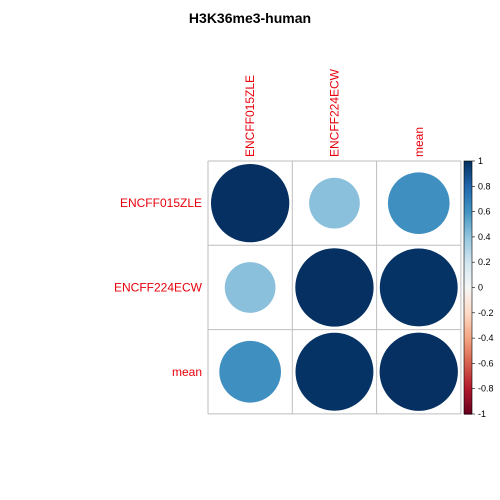 The height and width of the screenshot is (500, 500). What do you see at coordinates (187, 372) in the screenshot?
I see `row-label: mean` at bounding box center [187, 372].